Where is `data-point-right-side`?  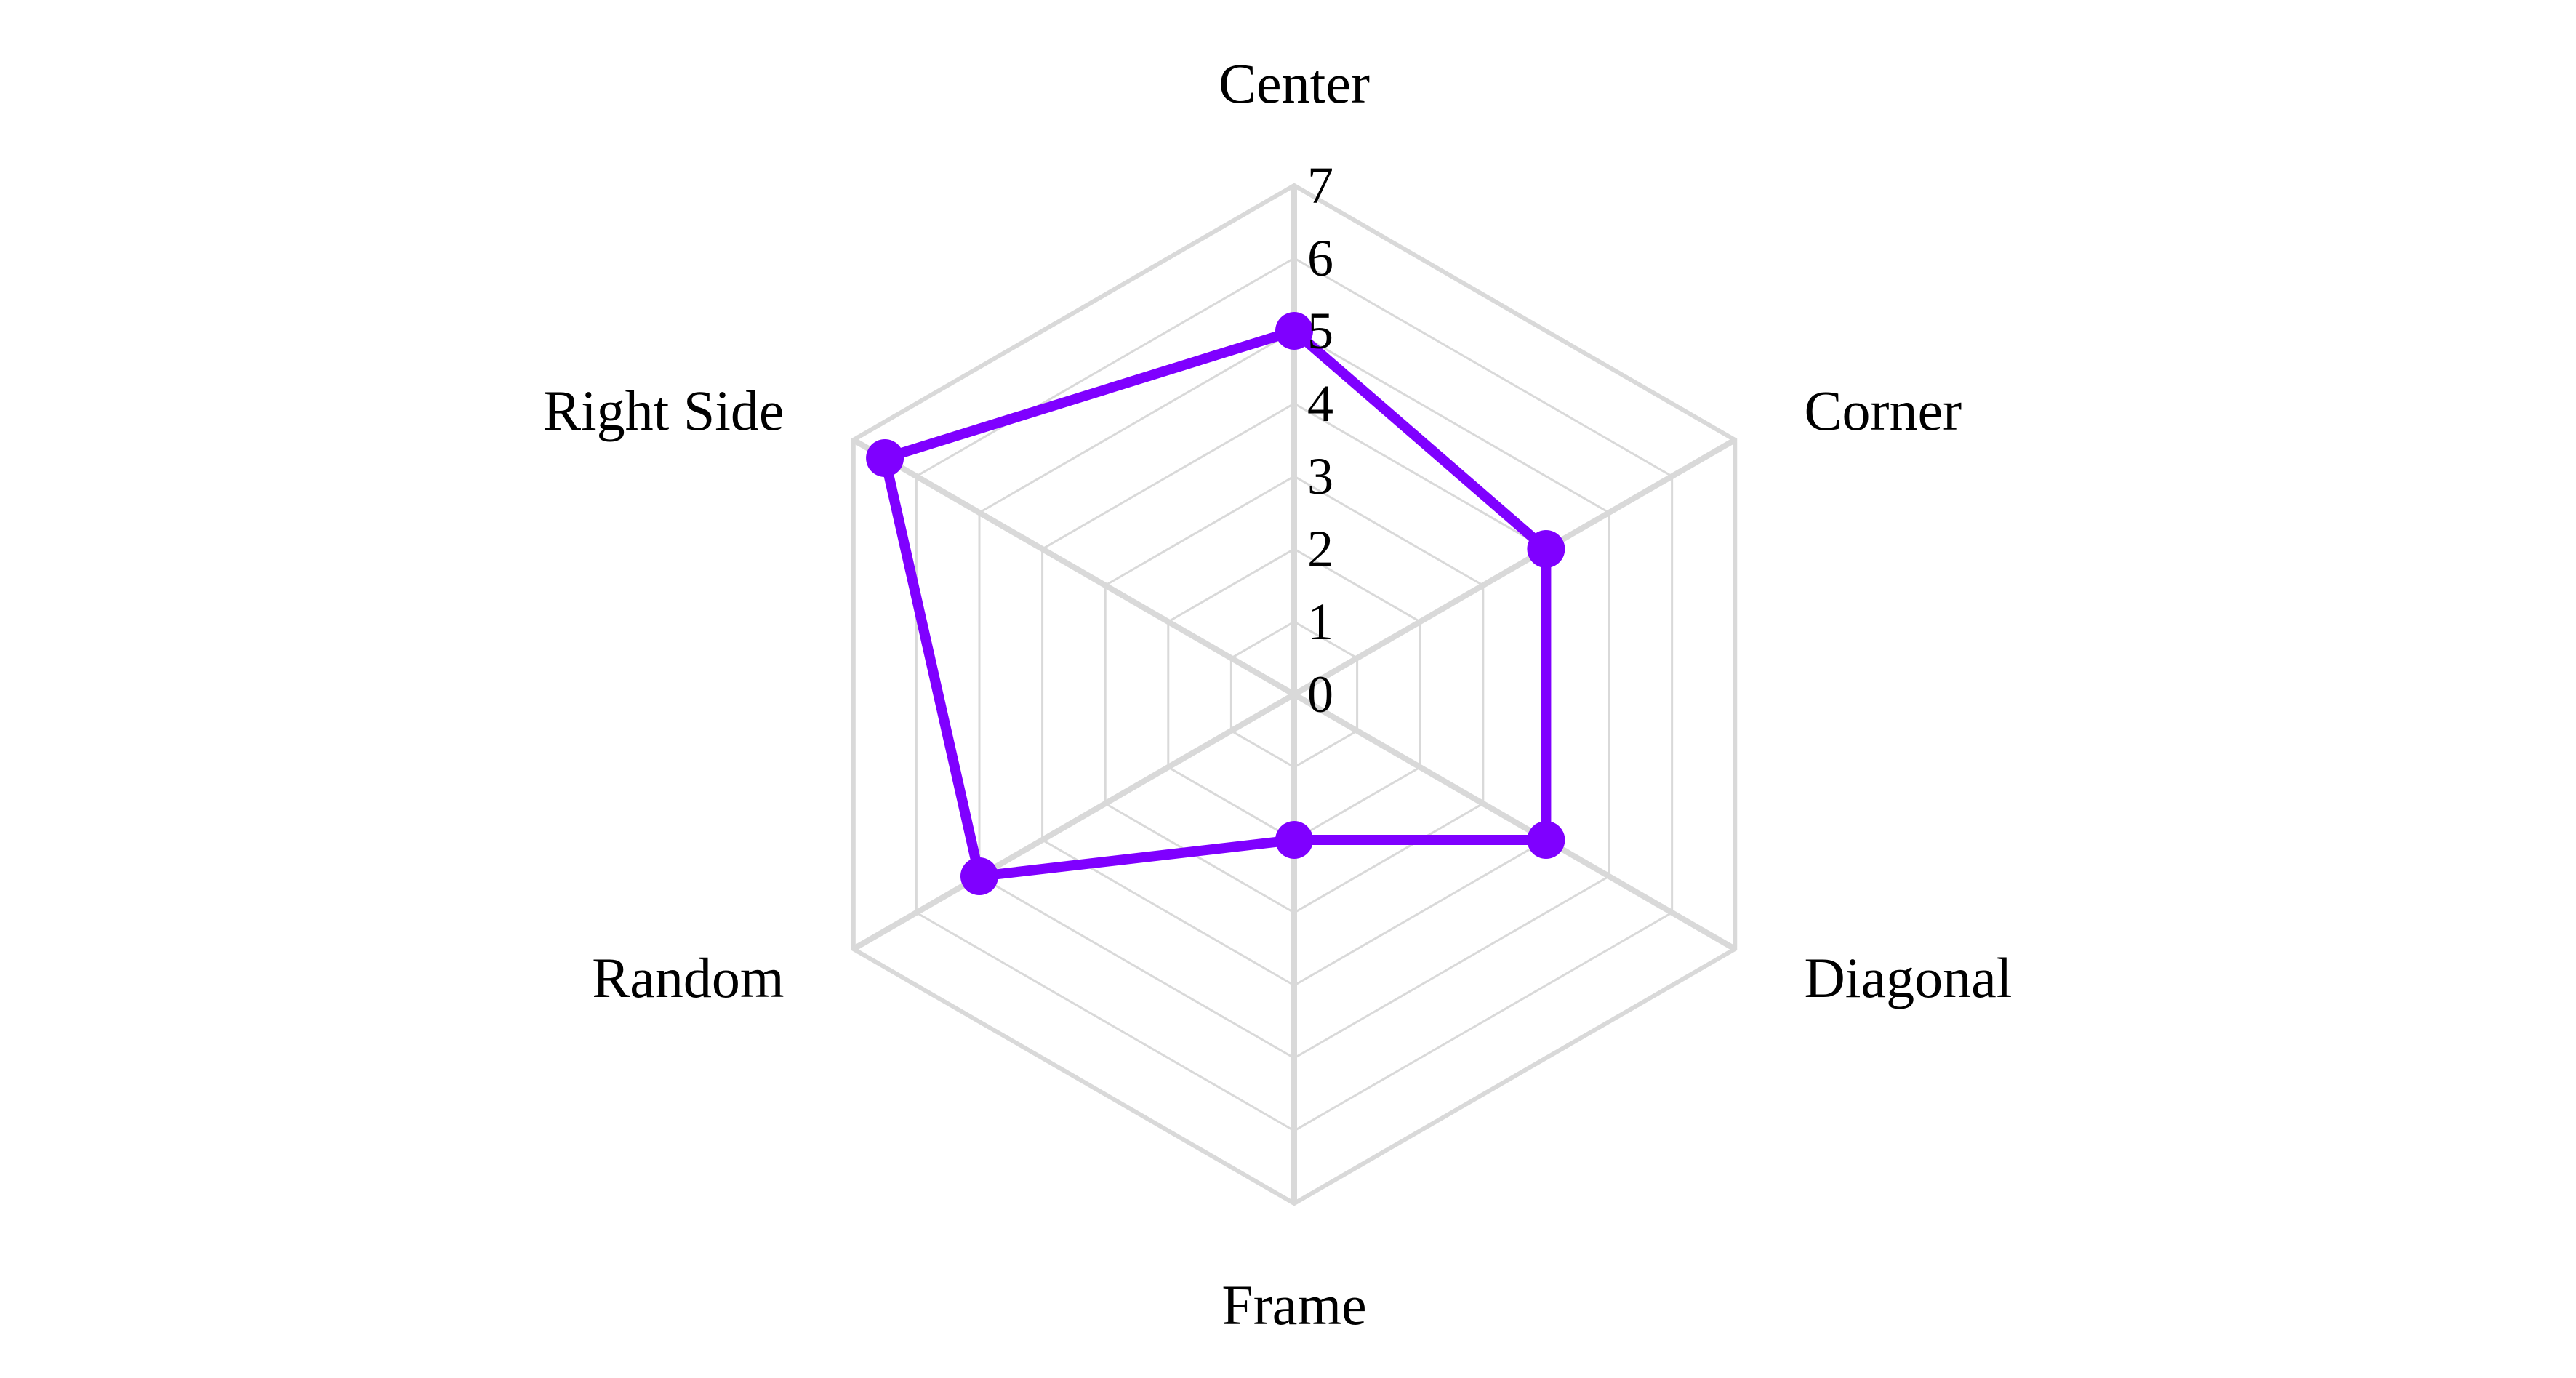
data-point-right-side is located at coordinates (885, 458).